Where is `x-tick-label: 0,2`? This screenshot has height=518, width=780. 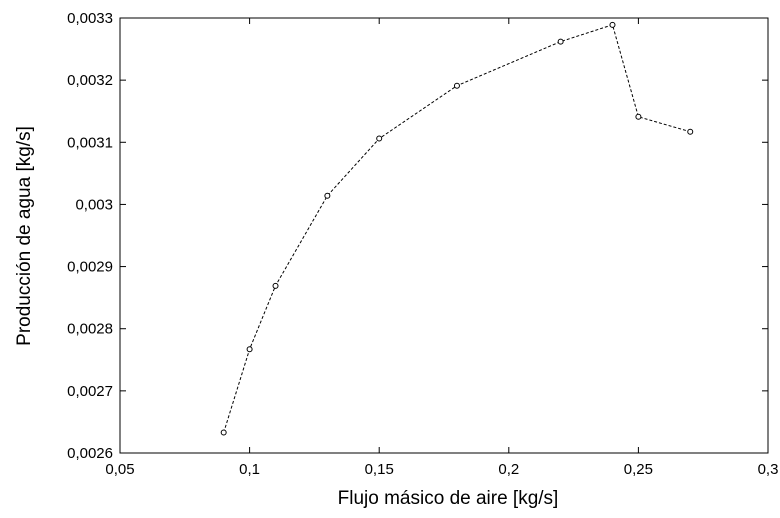
x-tick-label: 0,2 is located at coordinates (508, 469).